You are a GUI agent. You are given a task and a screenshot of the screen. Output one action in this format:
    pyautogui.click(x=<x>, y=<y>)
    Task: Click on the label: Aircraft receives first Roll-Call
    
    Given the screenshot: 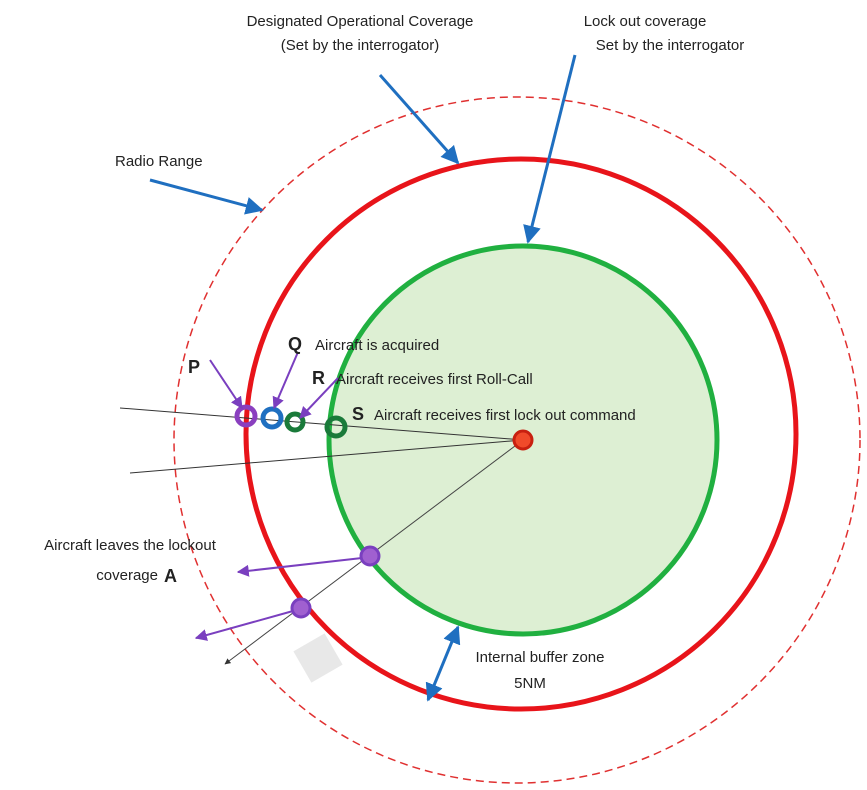 What is the action you would take?
    pyautogui.click(x=434, y=379)
    